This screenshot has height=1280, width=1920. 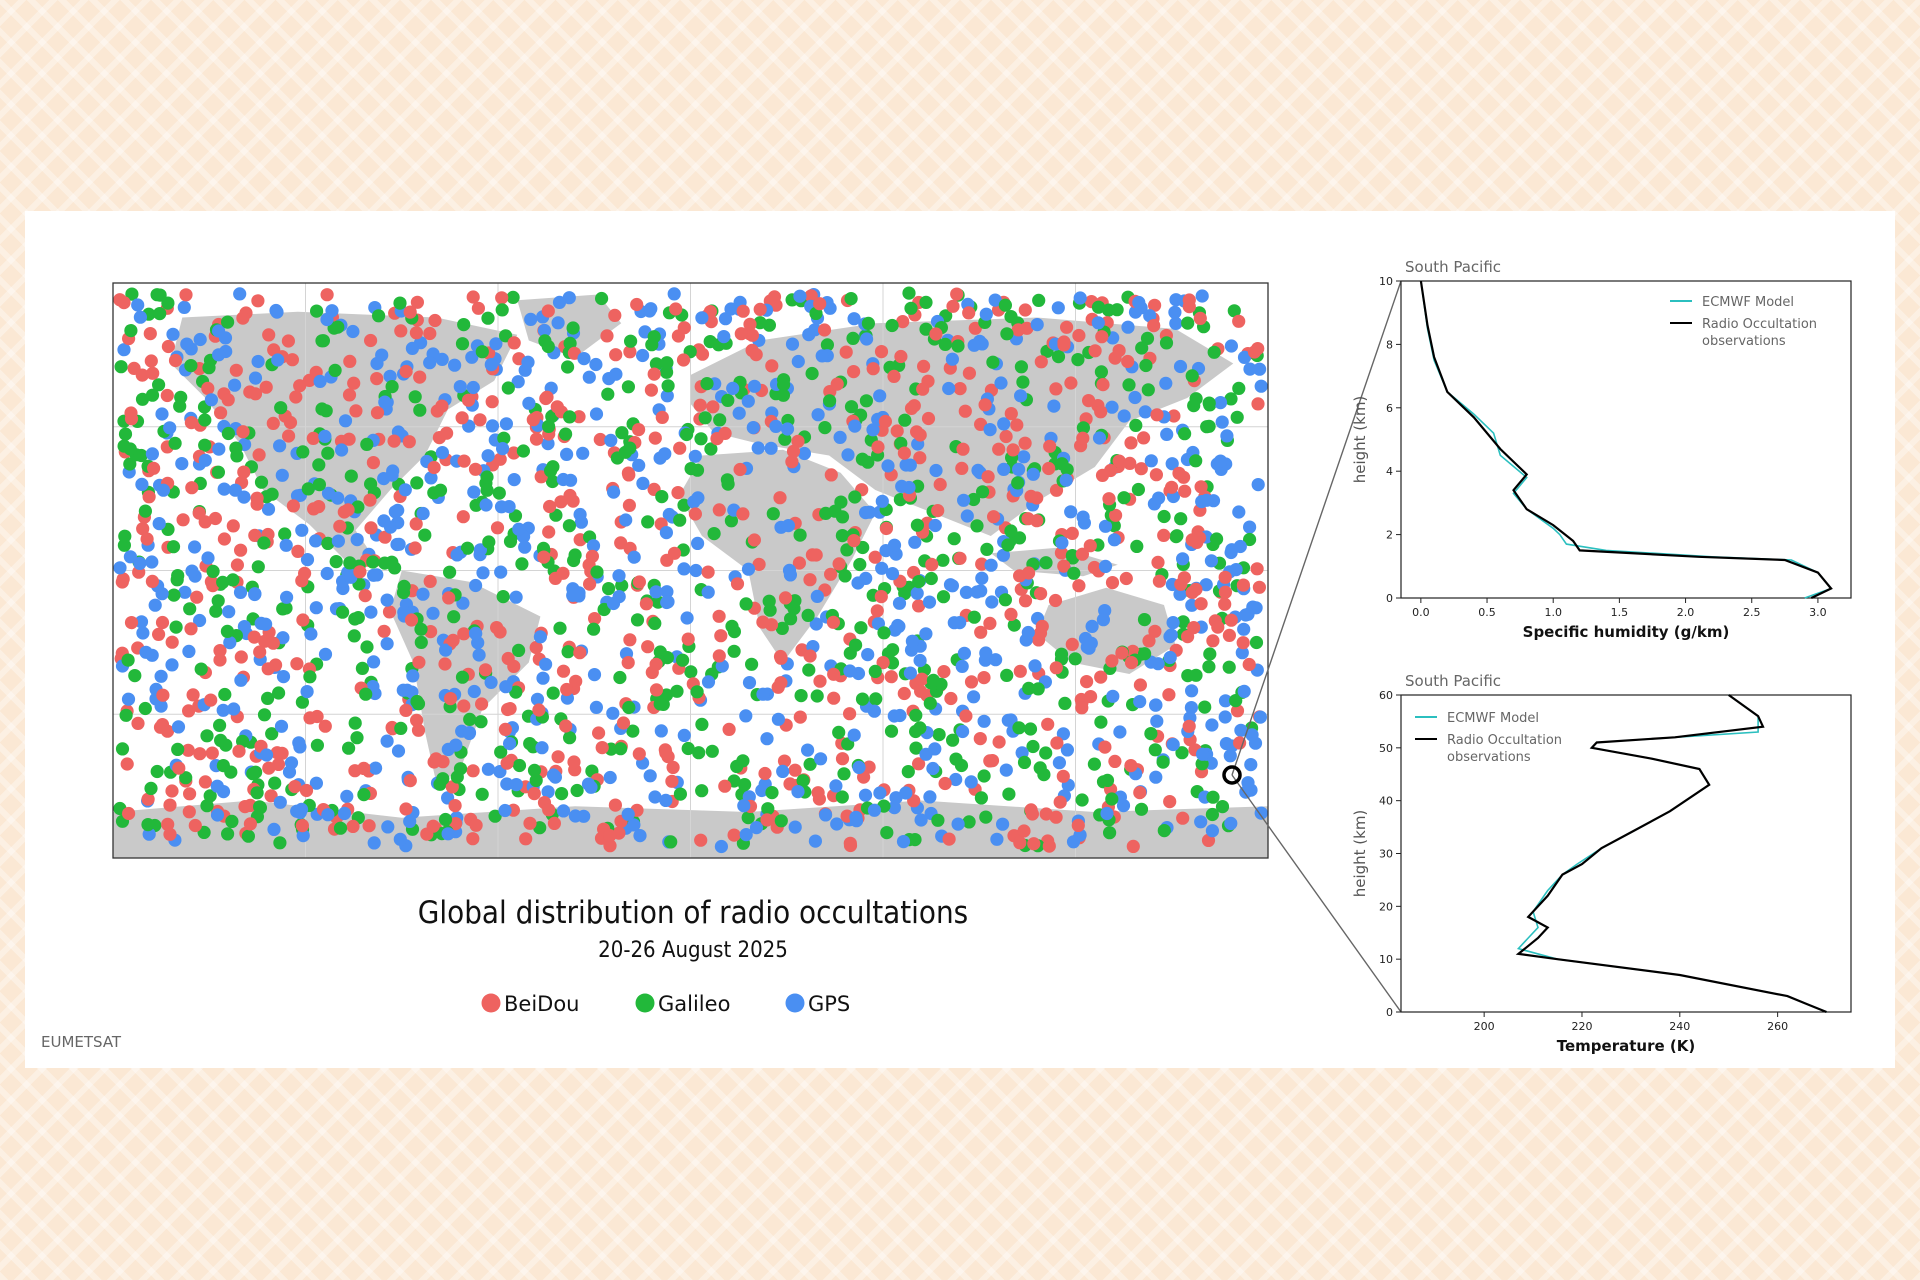 I want to click on x-tick-label: 2.5, so click(x=1752, y=612).